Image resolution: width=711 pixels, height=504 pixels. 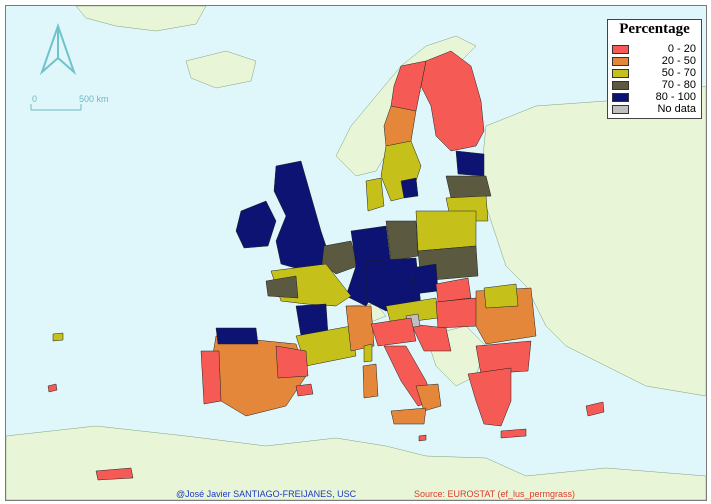 What do you see at coordinates (393, 332) in the screenshot?
I see `region-italy-north` at bounding box center [393, 332].